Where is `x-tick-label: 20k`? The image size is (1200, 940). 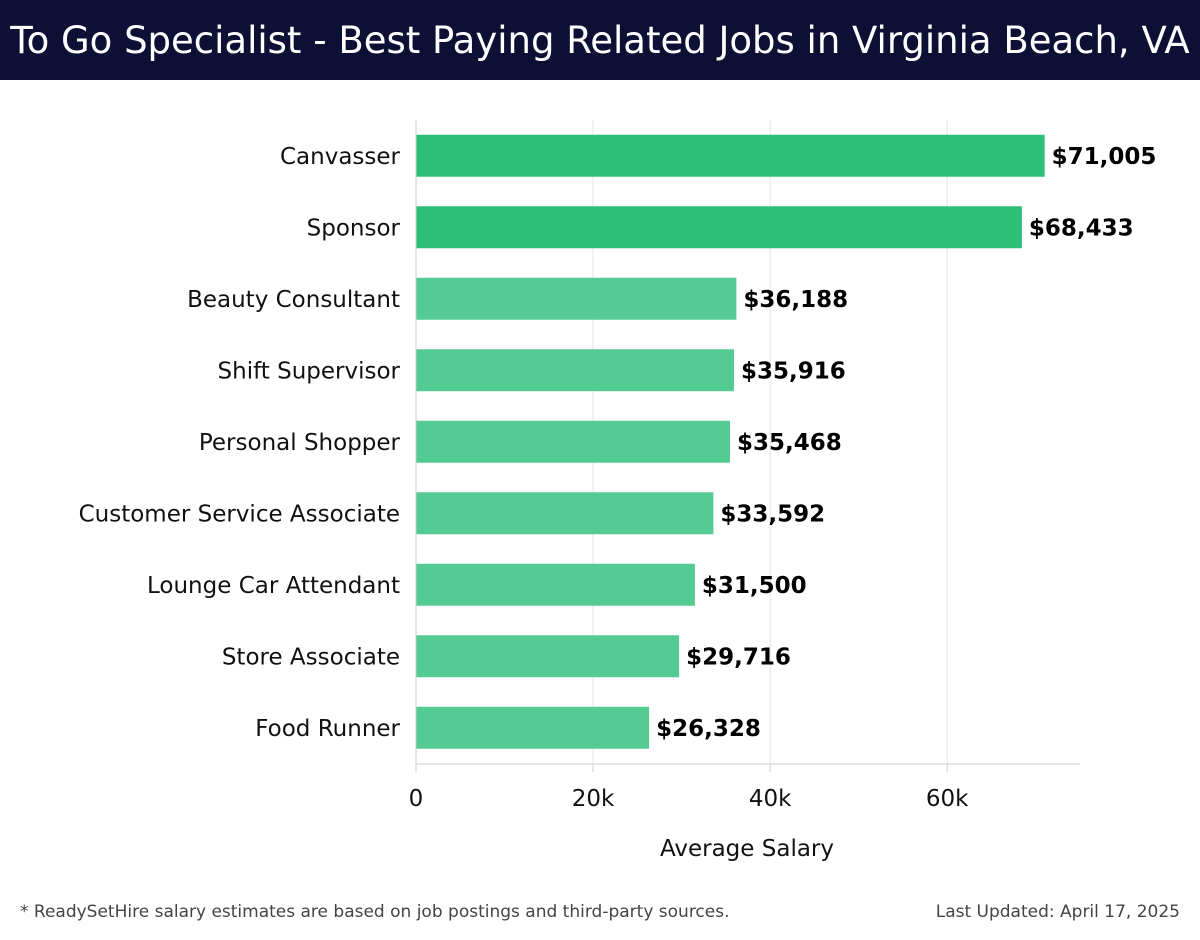
x-tick-label: 20k is located at coordinates (593, 799).